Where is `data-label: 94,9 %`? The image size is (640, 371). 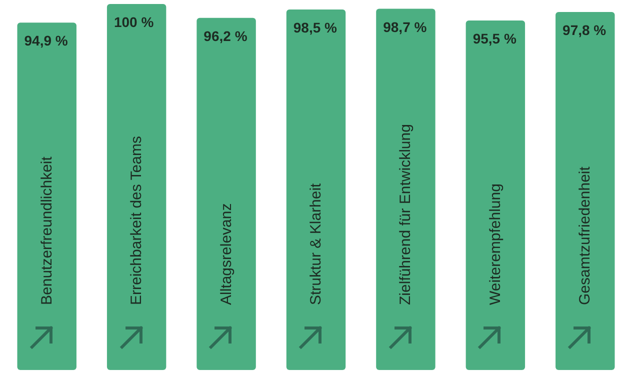
data-label: 94,9 % is located at coordinates (46, 40).